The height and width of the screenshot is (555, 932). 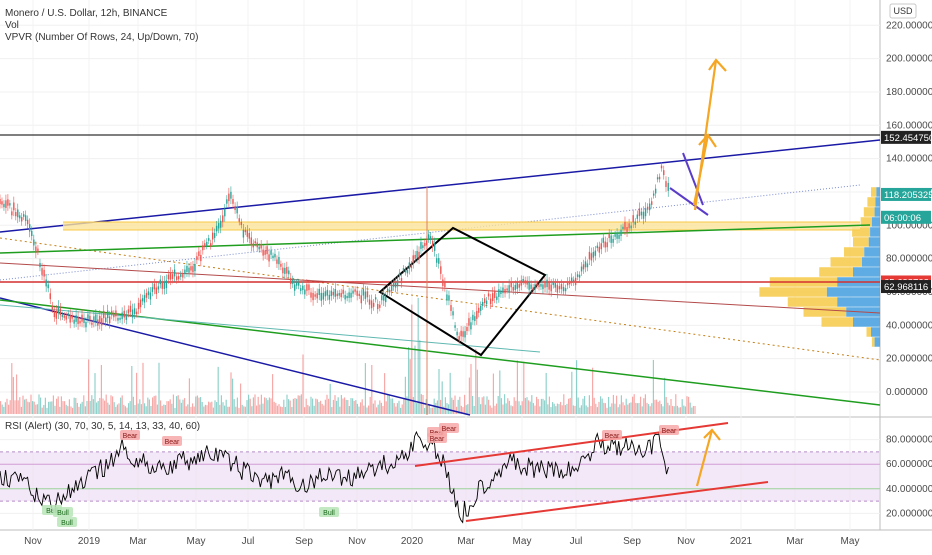 What do you see at coordinates (909, 59) in the screenshot?
I see `price-tick-label: 200.000000` at bounding box center [909, 59].